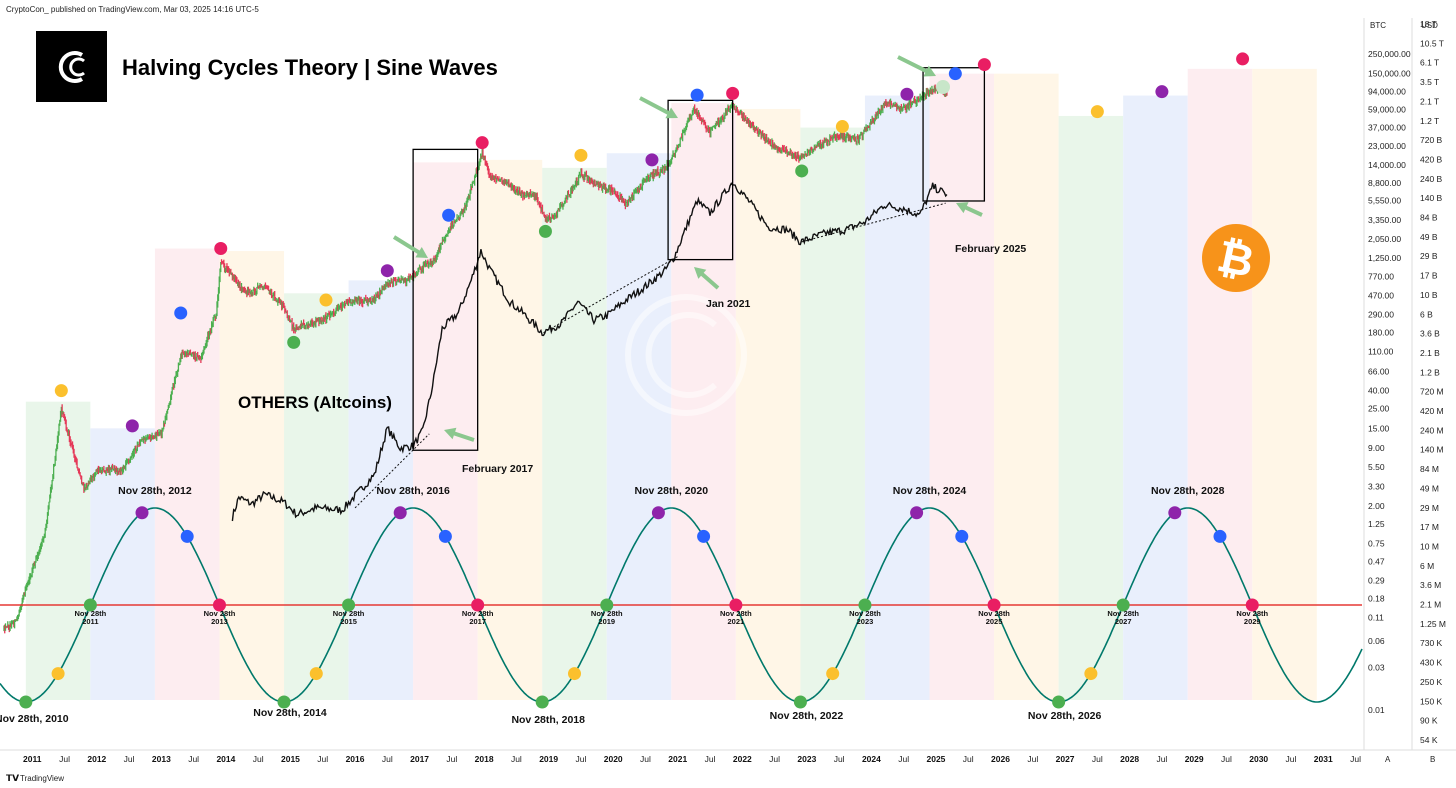 The width and height of the screenshot is (1456, 788). What do you see at coordinates (1379, 371) in the screenshot?
I see `btc-axis-tick: 66.00` at bounding box center [1379, 371].